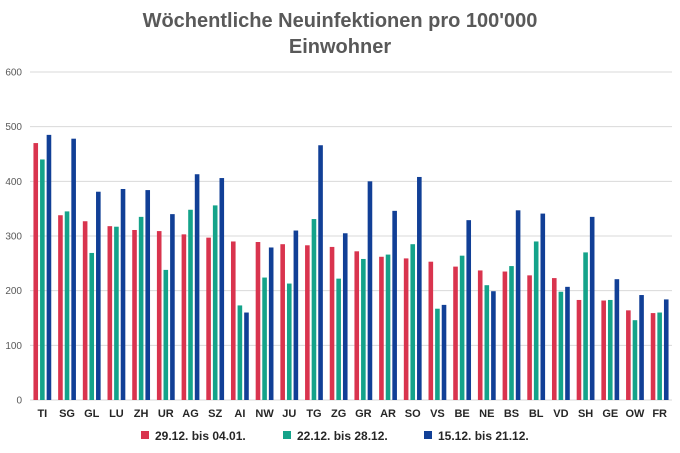 Image resolution: width=680 pixels, height=453 pixels. I want to click on x-tick-label-ow: OW, so click(635, 414).